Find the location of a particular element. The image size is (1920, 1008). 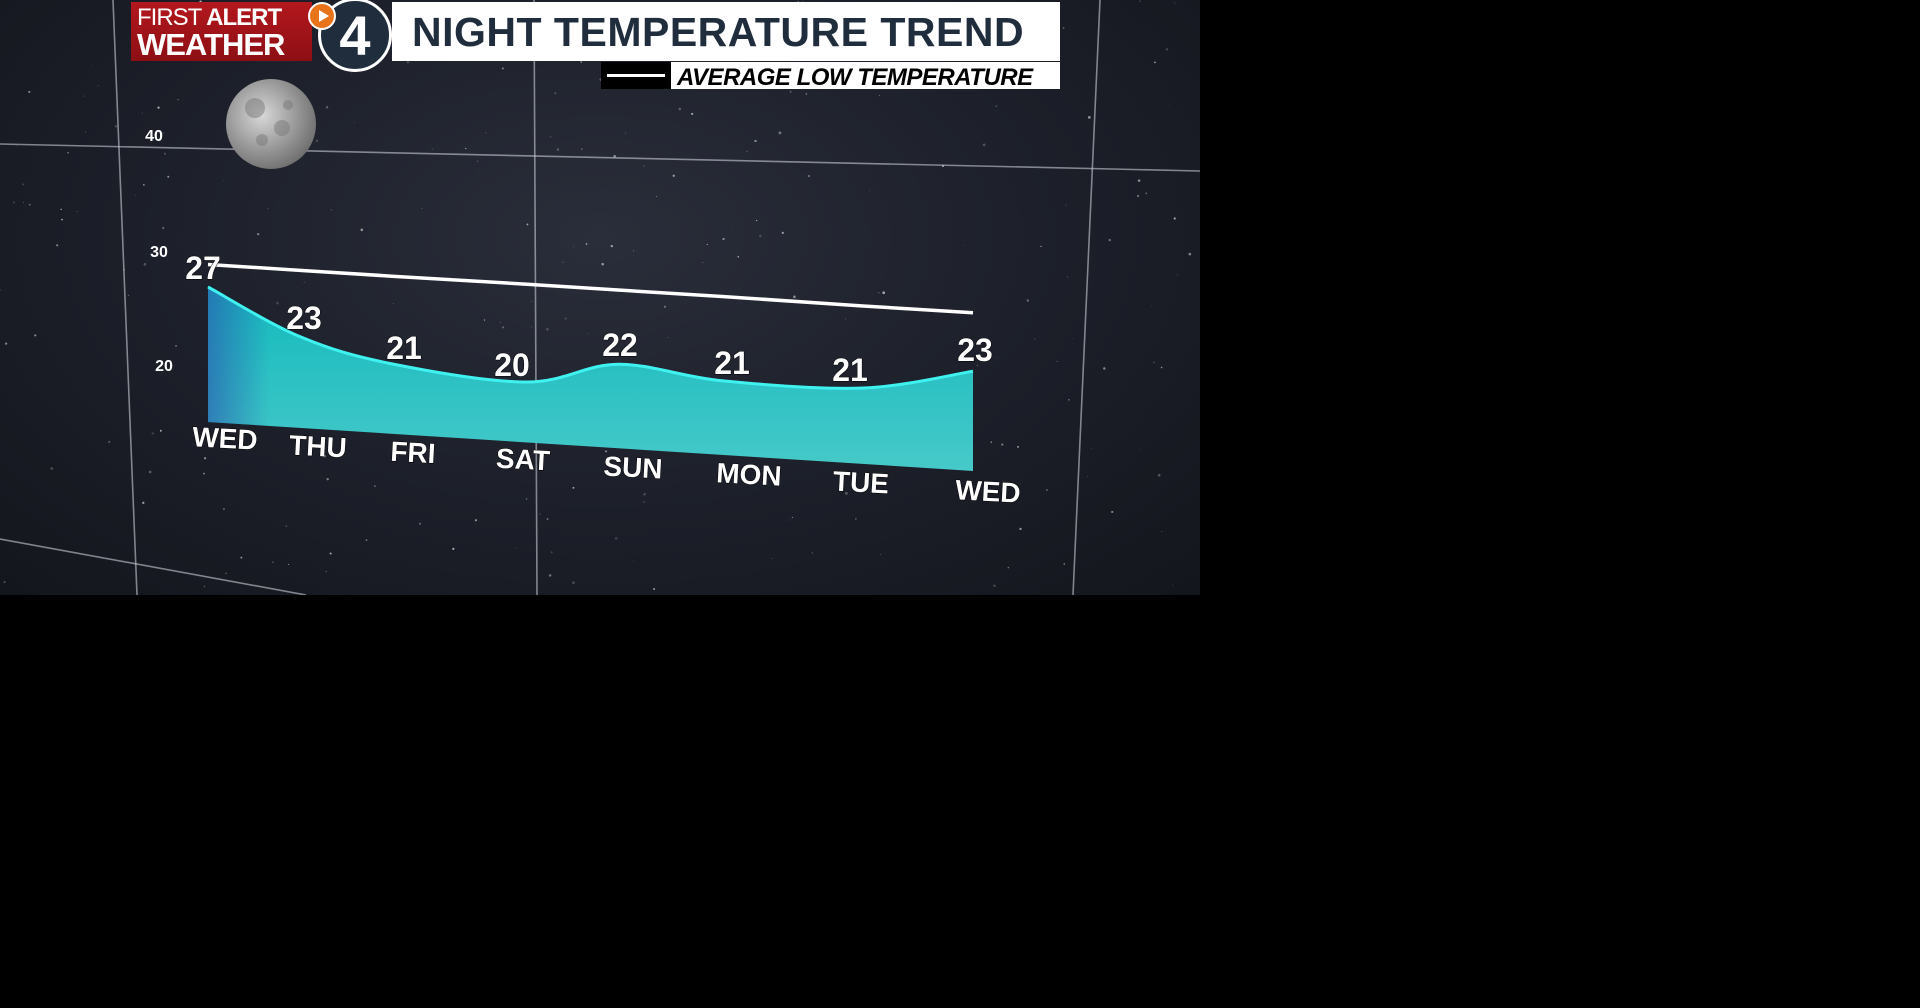

x-tick-label: WED is located at coordinates (988, 491).